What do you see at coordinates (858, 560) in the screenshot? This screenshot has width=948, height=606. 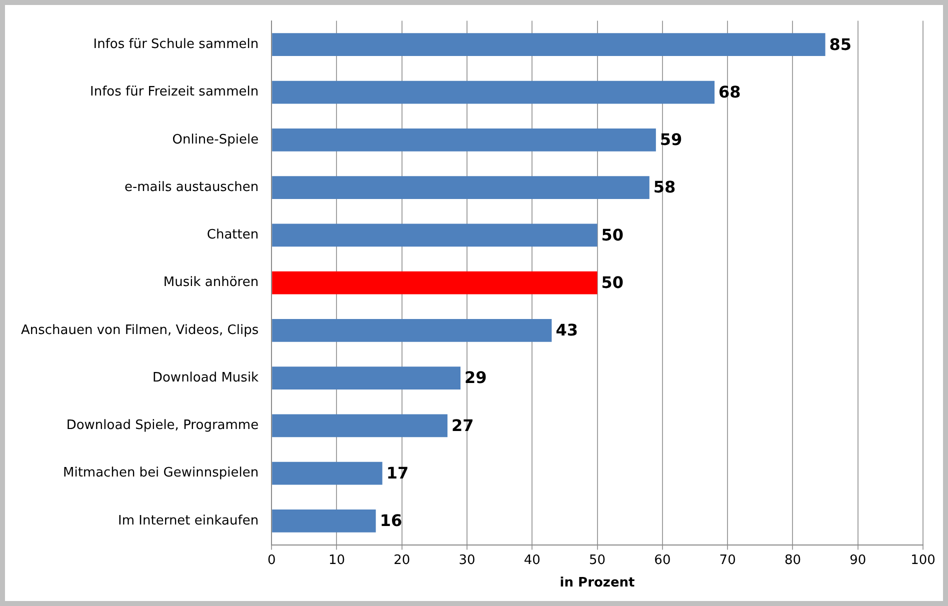 I see `x-tick-label: 90` at bounding box center [858, 560].